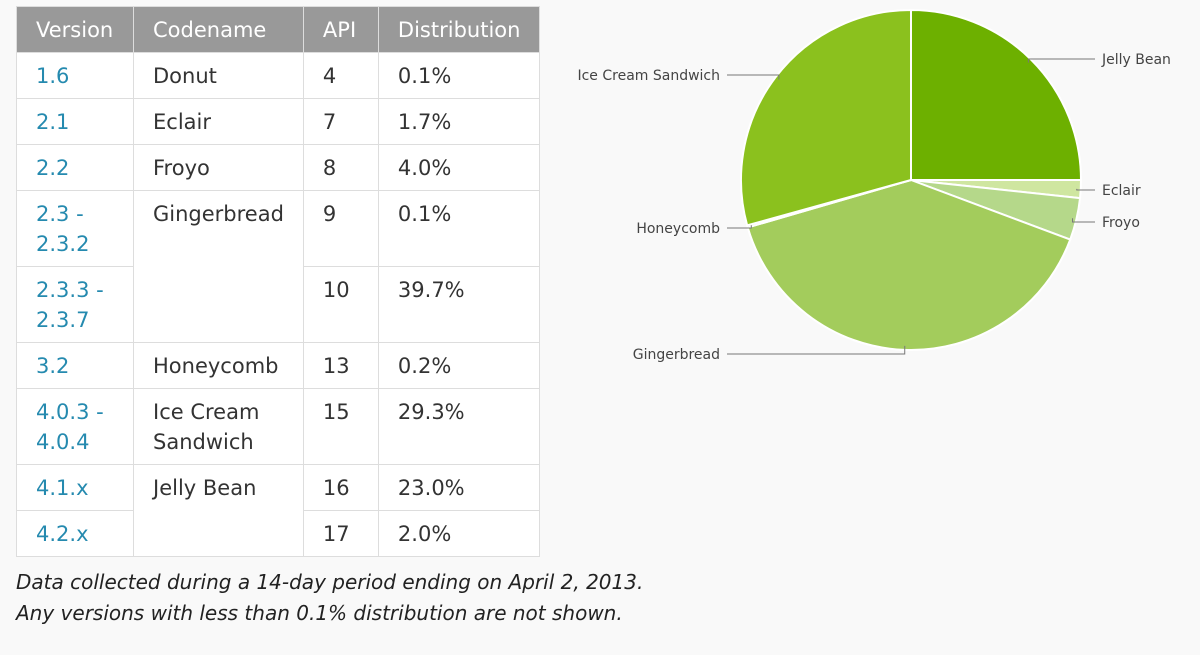 Image resolution: width=1200 pixels, height=655 pixels. What do you see at coordinates (459, 304) in the screenshot?
I see `distribution-cell: 39.7%` at bounding box center [459, 304].